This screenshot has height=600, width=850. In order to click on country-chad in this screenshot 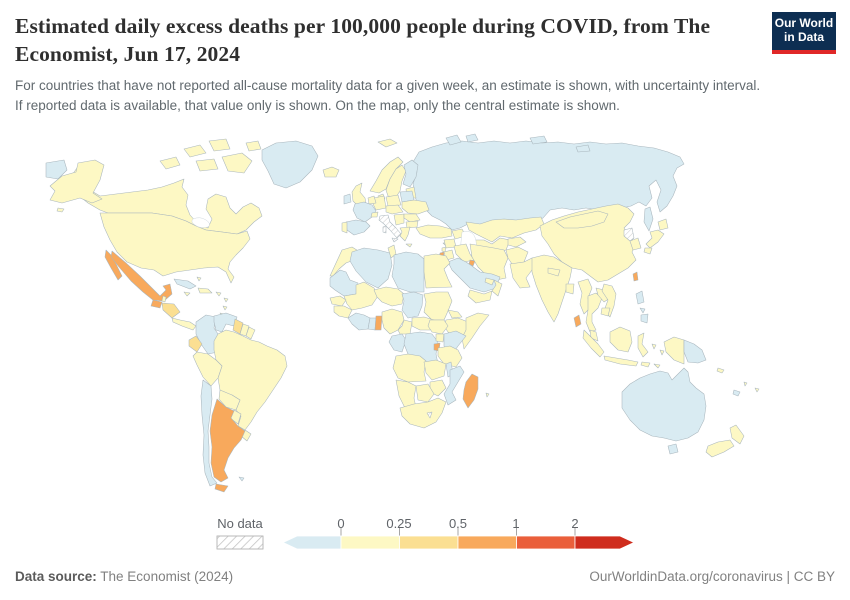, I will do `click(412, 305)`.